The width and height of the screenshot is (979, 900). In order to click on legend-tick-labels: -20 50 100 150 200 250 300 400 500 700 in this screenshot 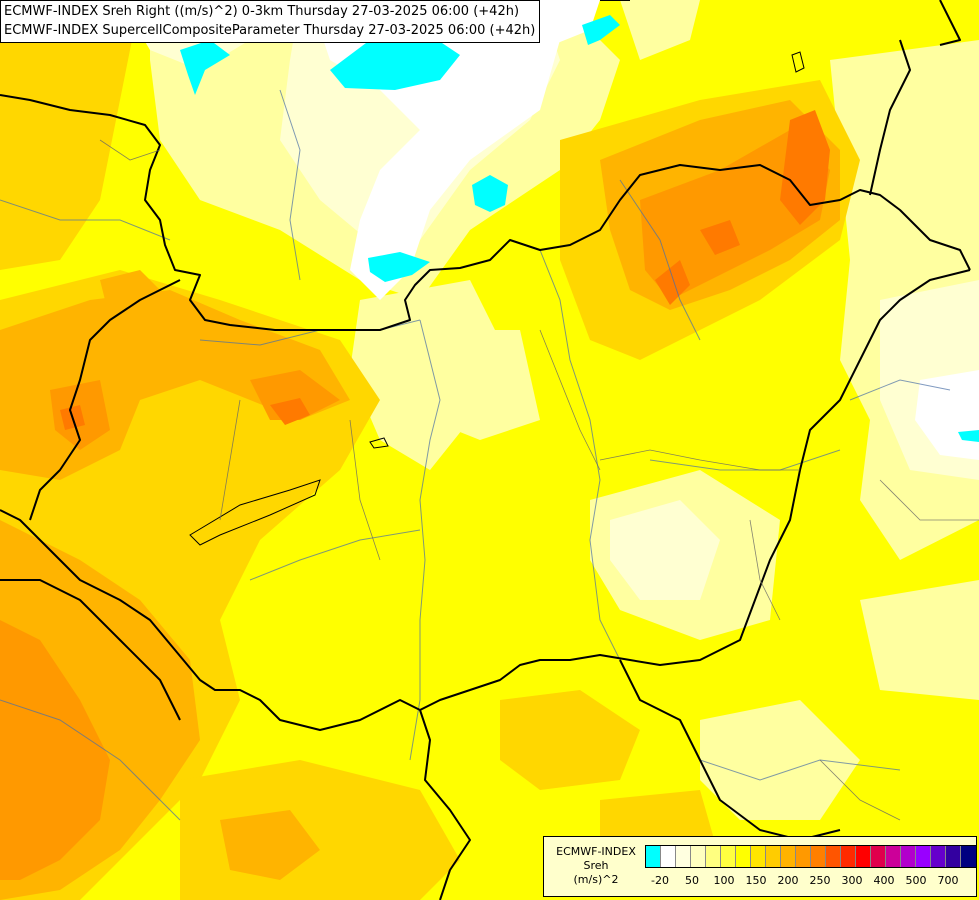, I will do `click(810, 882)`.